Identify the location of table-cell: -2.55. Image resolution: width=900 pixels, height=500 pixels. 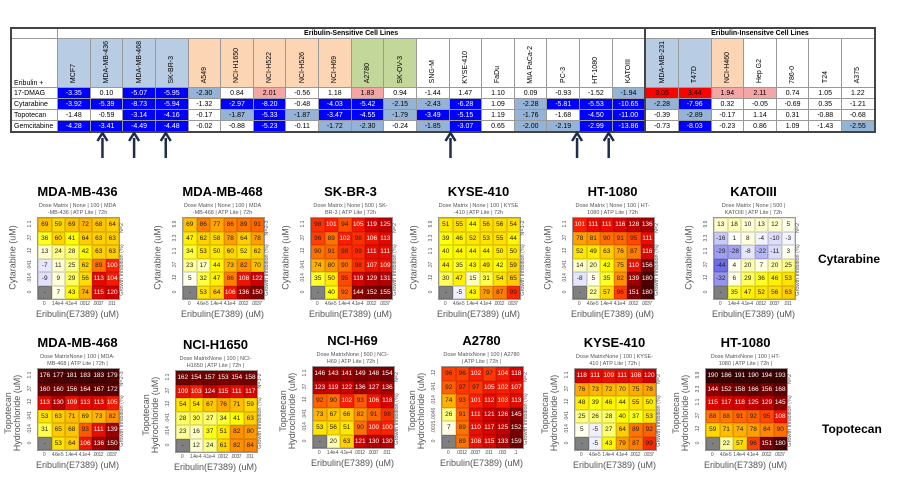
(858, 126).